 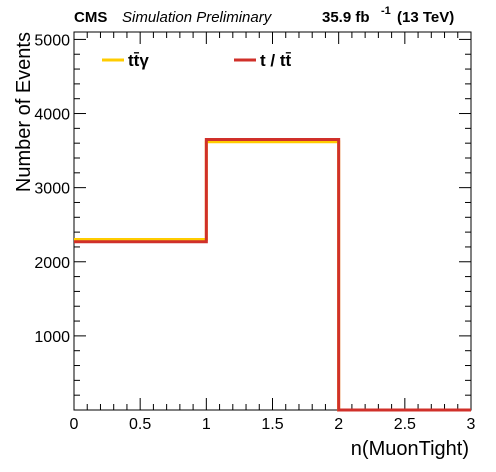 What do you see at coordinates (52, 263) in the screenshot?
I see `y-tick-label: 2000` at bounding box center [52, 263].